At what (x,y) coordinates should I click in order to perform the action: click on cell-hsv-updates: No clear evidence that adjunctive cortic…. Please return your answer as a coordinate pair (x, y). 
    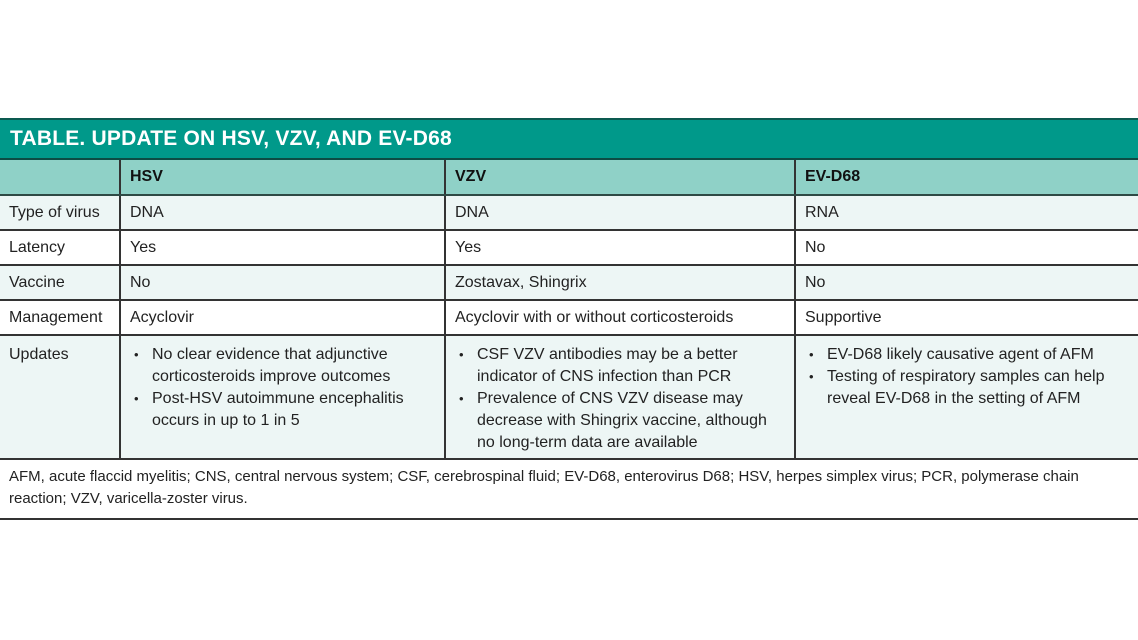
    Looking at the image, I should click on (282, 397).